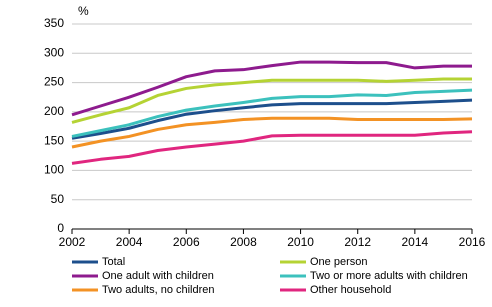 This screenshot has height=307, width=492. What do you see at coordinates (389, 276) in the screenshot?
I see `legend-label: Two or more adults with children` at bounding box center [389, 276].